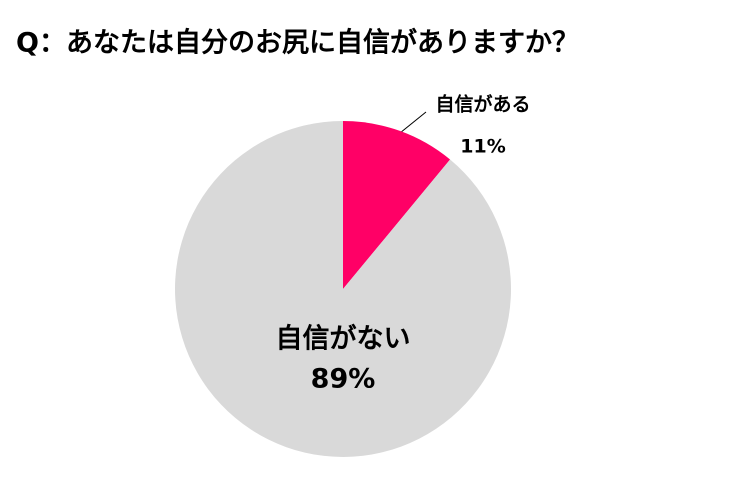  What do you see at coordinates (482, 147) in the screenshot?
I see `value-label: 11%` at bounding box center [482, 147].